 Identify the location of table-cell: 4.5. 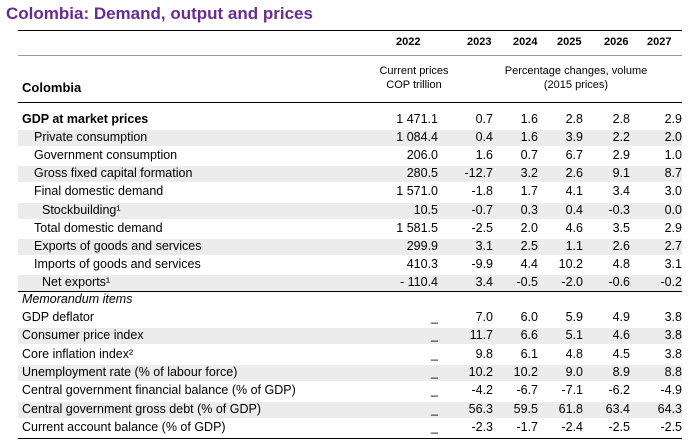
(621, 353).